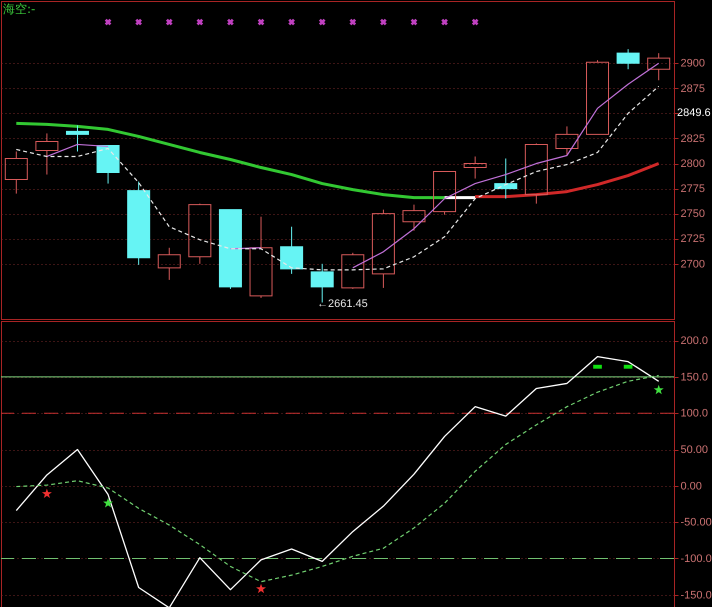  I want to click on y-tick-label: 200.0, so click(694, 341).